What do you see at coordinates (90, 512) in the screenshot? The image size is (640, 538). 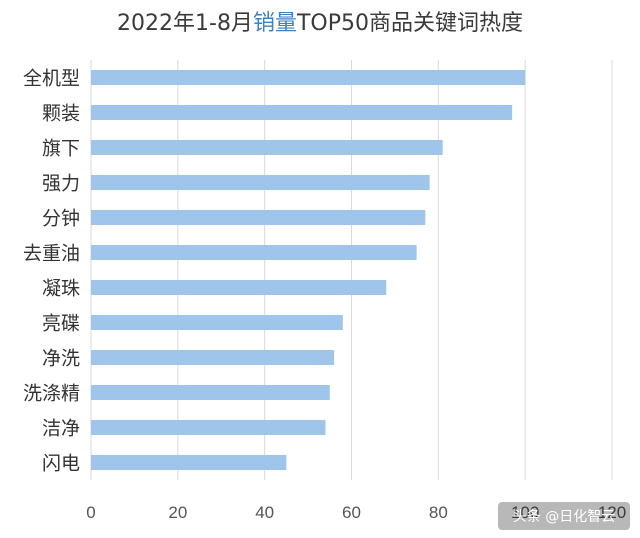 I see `x-tick-label-0: 0` at bounding box center [90, 512].